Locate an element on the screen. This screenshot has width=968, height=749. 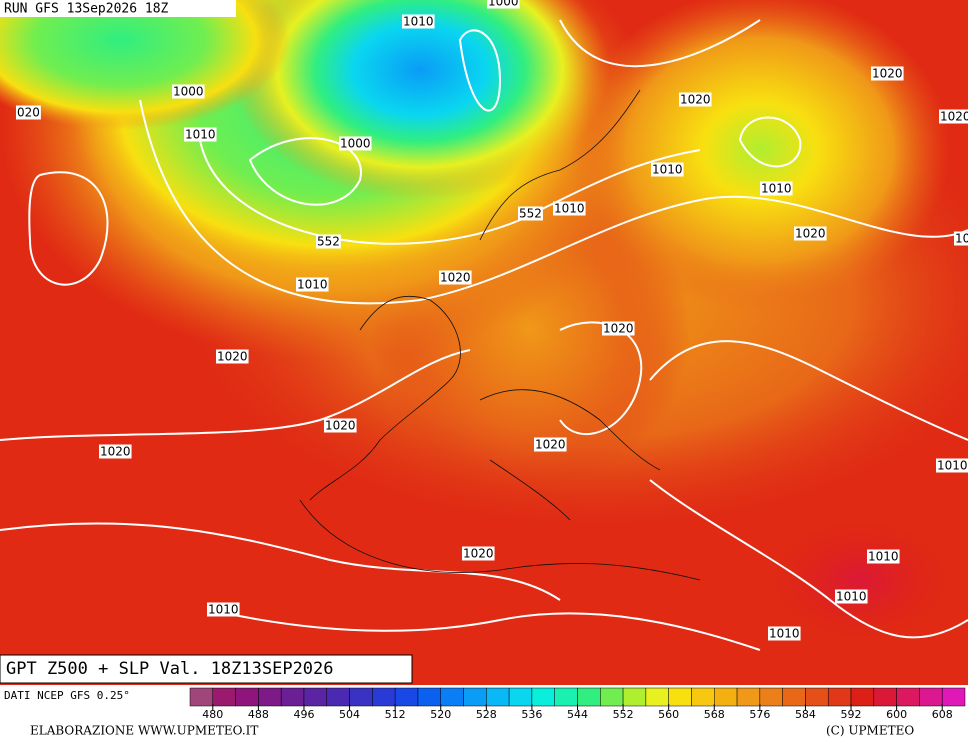
colorbar-label: 488 is located at coordinates (258, 714).